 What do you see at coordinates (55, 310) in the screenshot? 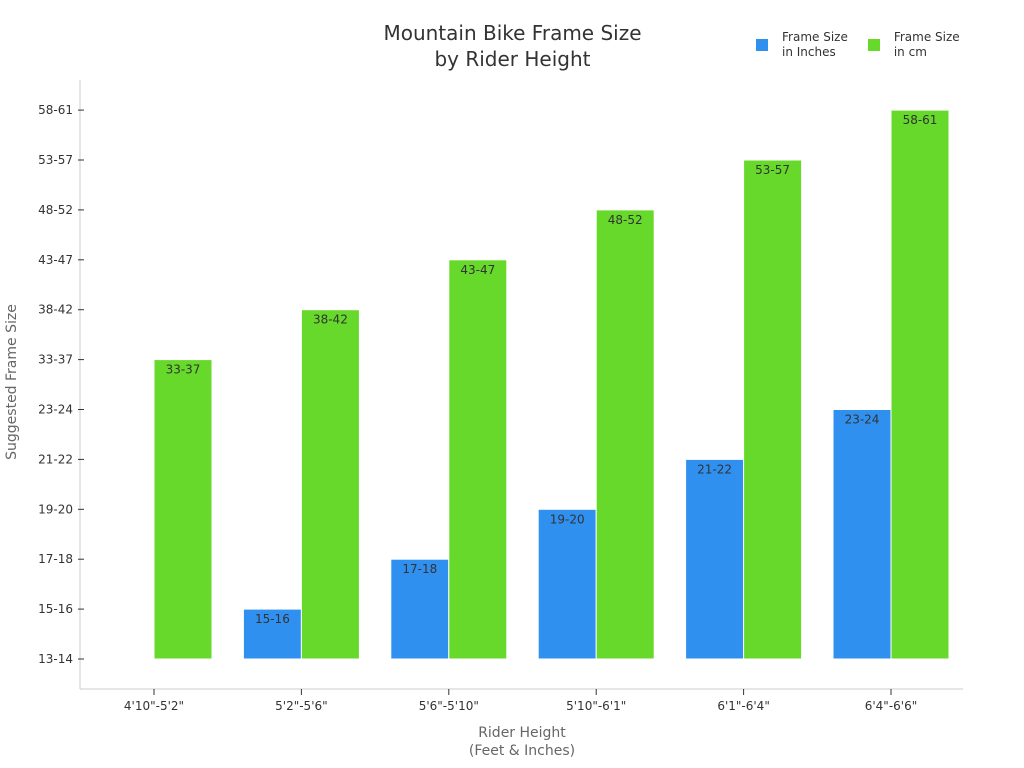
I see `y-tick-label: 38-42` at bounding box center [55, 310].